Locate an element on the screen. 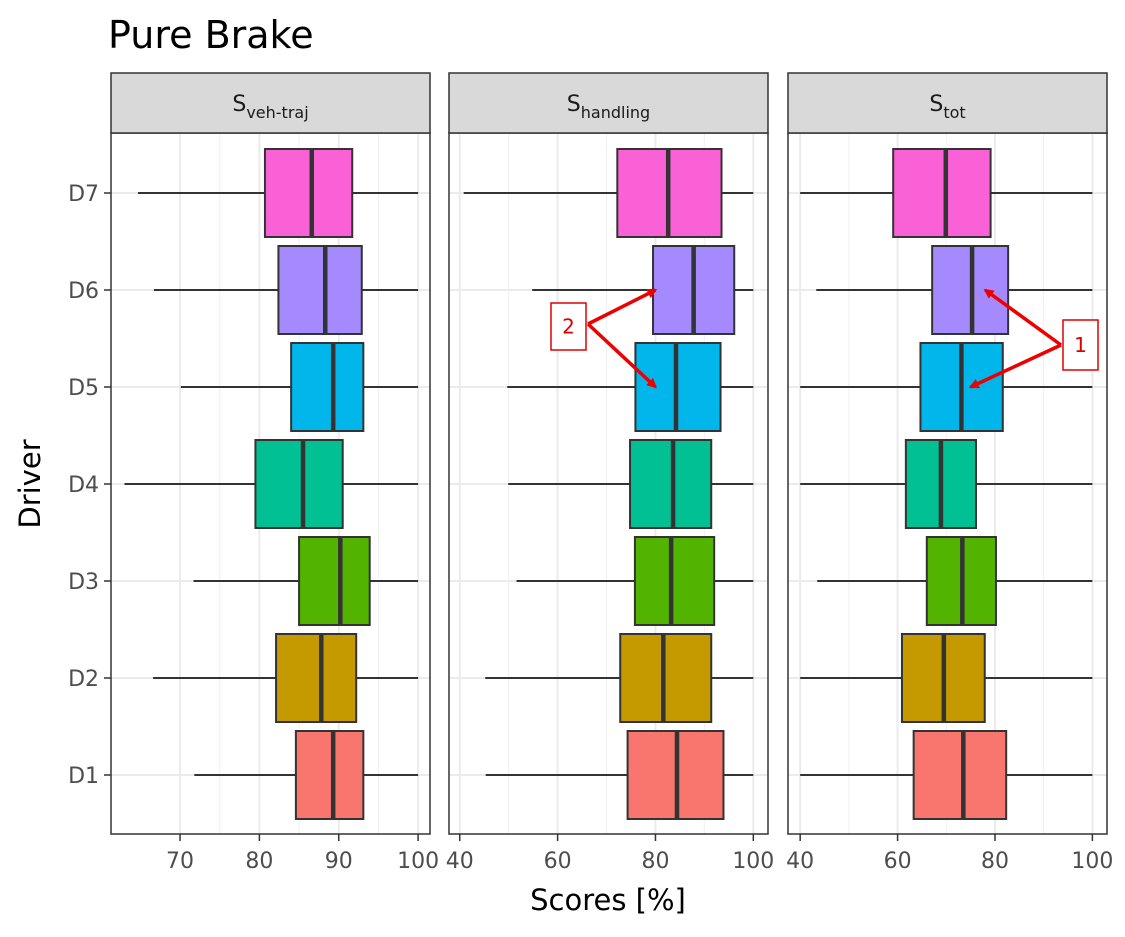 The width and height of the screenshot is (1125, 937). x-tick-label: 90 is located at coordinates (339, 861).